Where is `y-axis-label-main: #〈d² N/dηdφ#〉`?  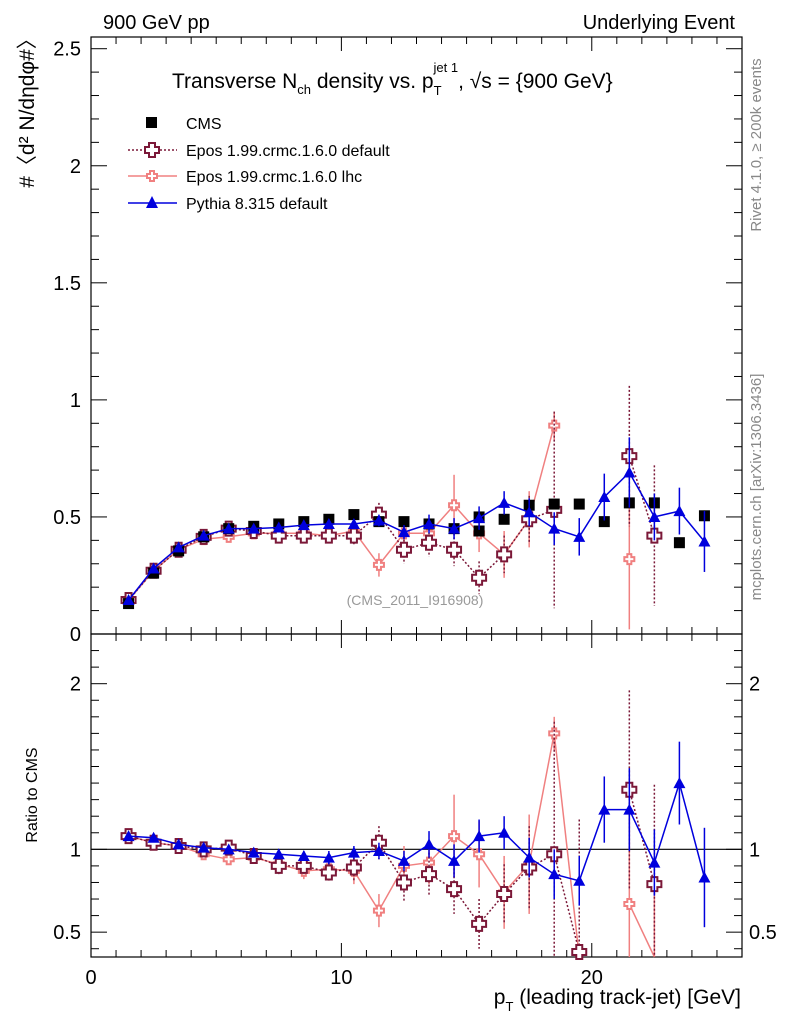
y-axis-label-main: #〈d² N/dηdφ#〉 is located at coordinates (27, 108).